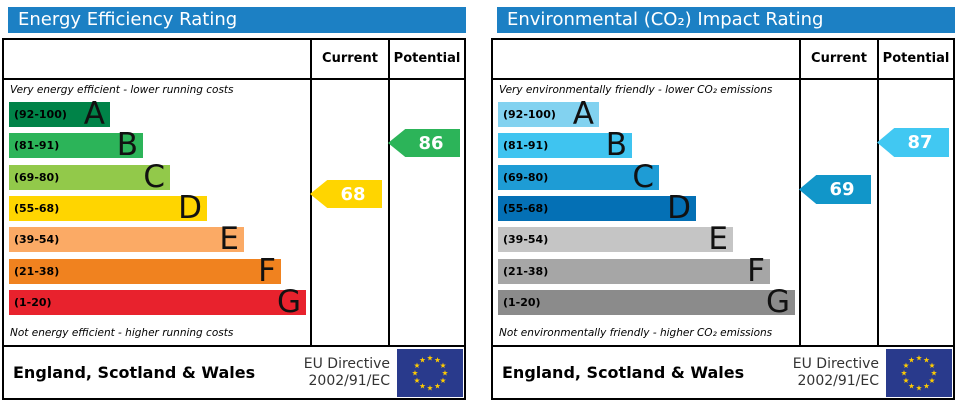 Image resolution: width=957 pixels, height=404 pixels. What do you see at coordinates (726, 20) in the screenshot?
I see `panel-title: Environmental (CO₂) Impact Rating` at bounding box center [726, 20].